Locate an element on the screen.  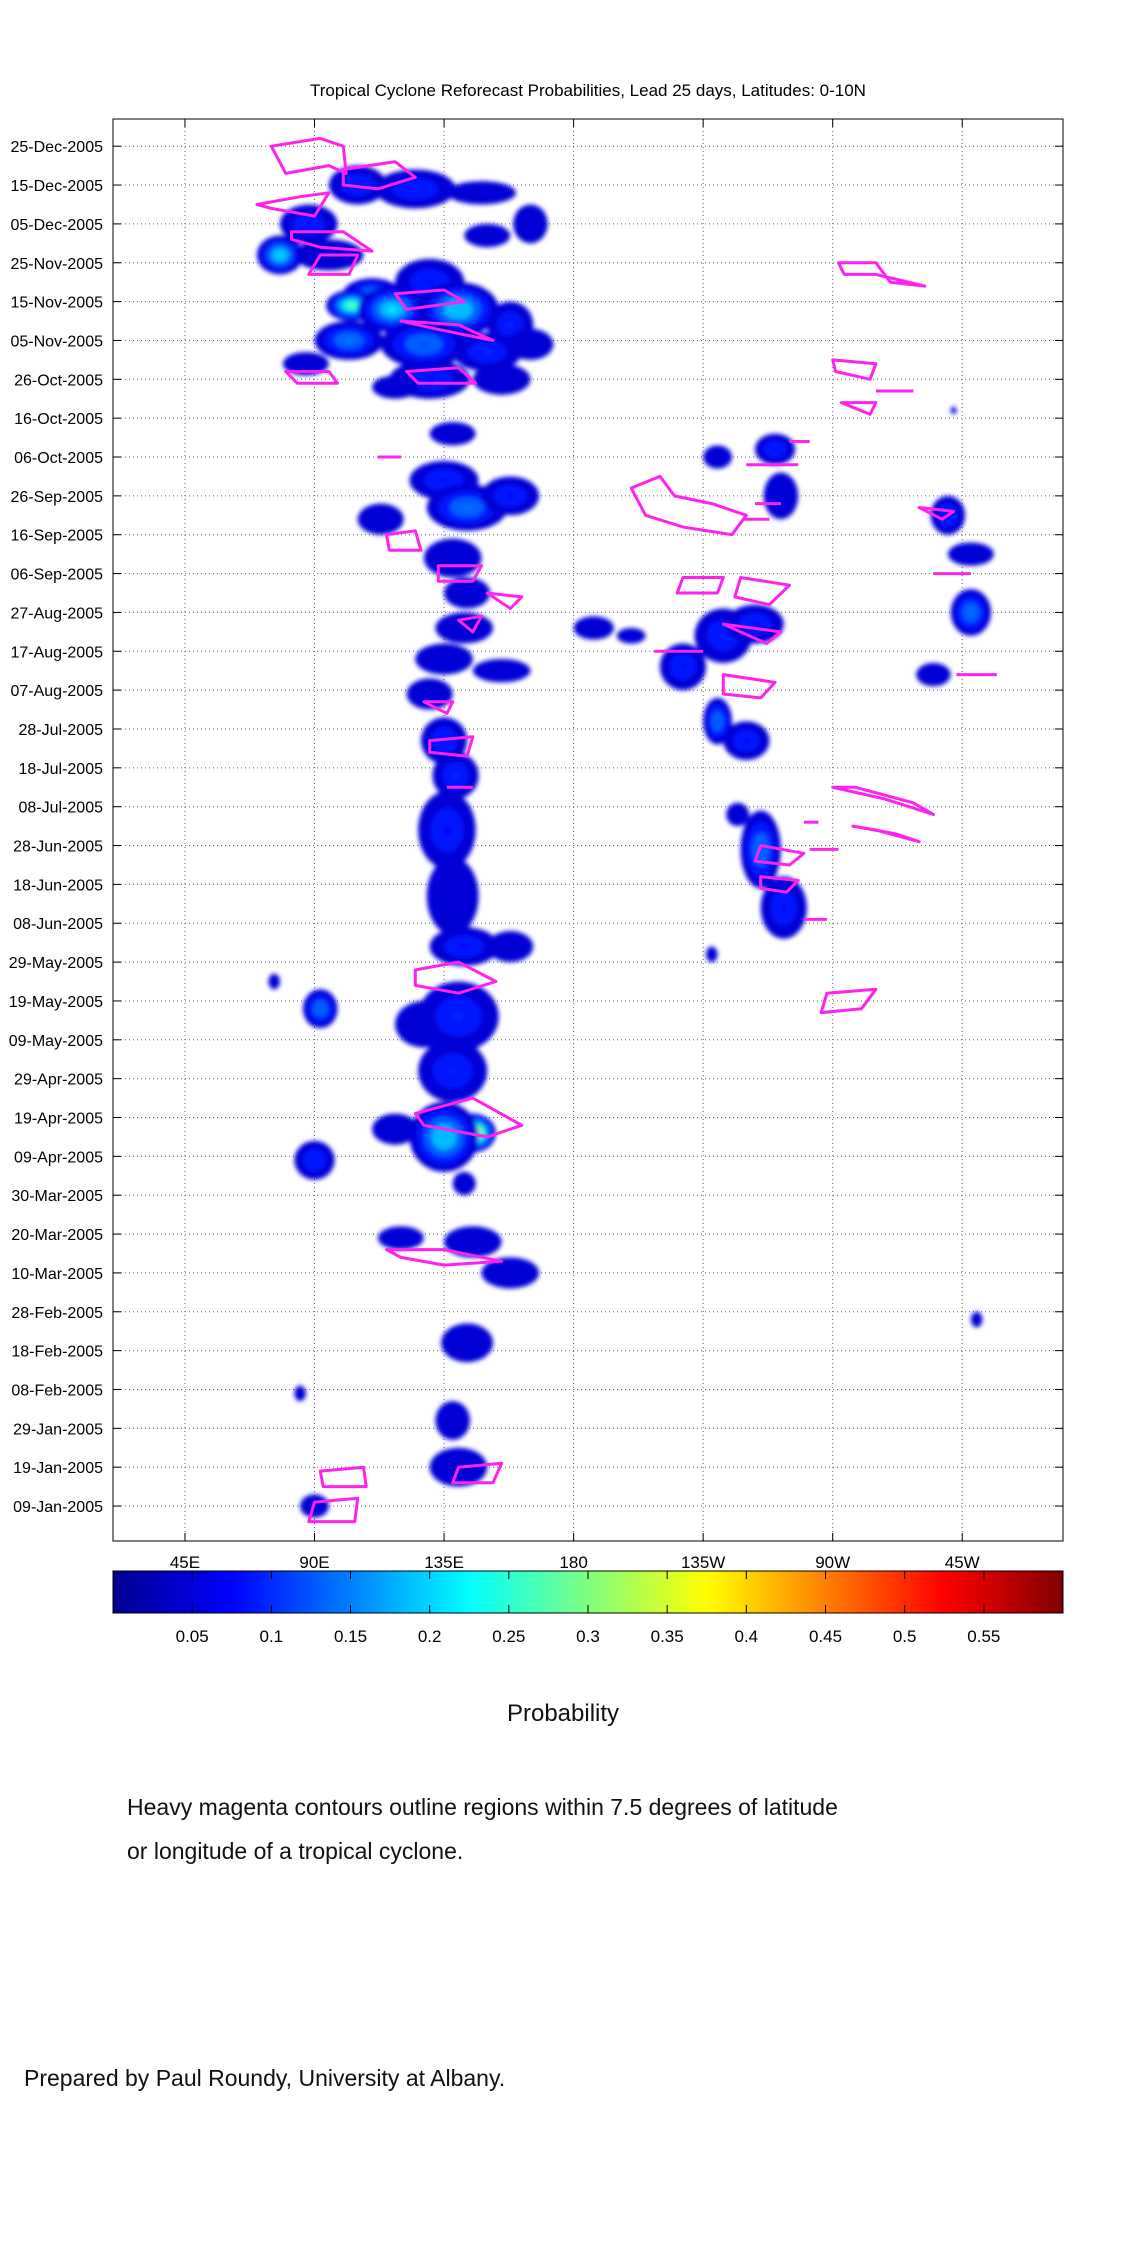
y-tick-label: 17-Aug-2005 is located at coordinates (56, 652).